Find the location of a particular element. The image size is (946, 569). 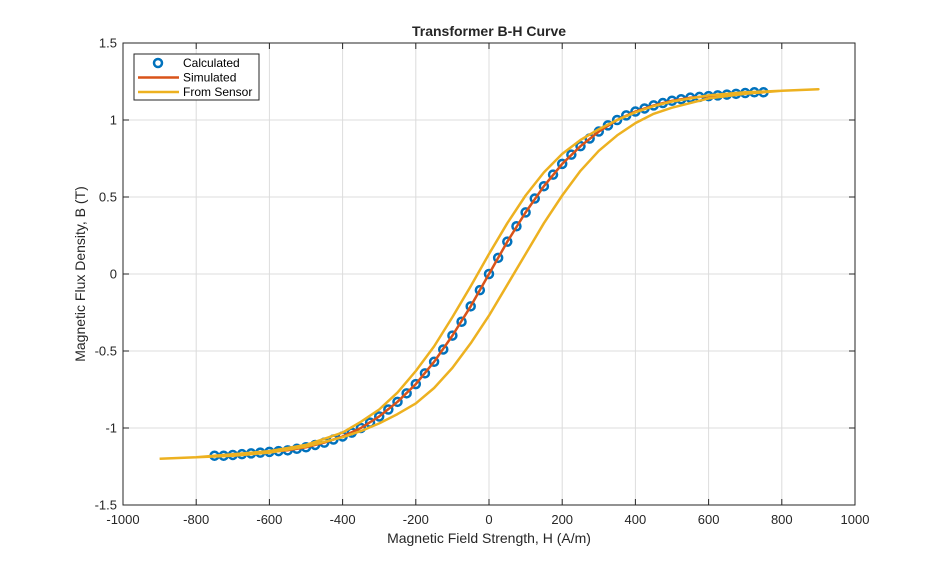

x-tick-label: -600 is located at coordinates (269, 519).